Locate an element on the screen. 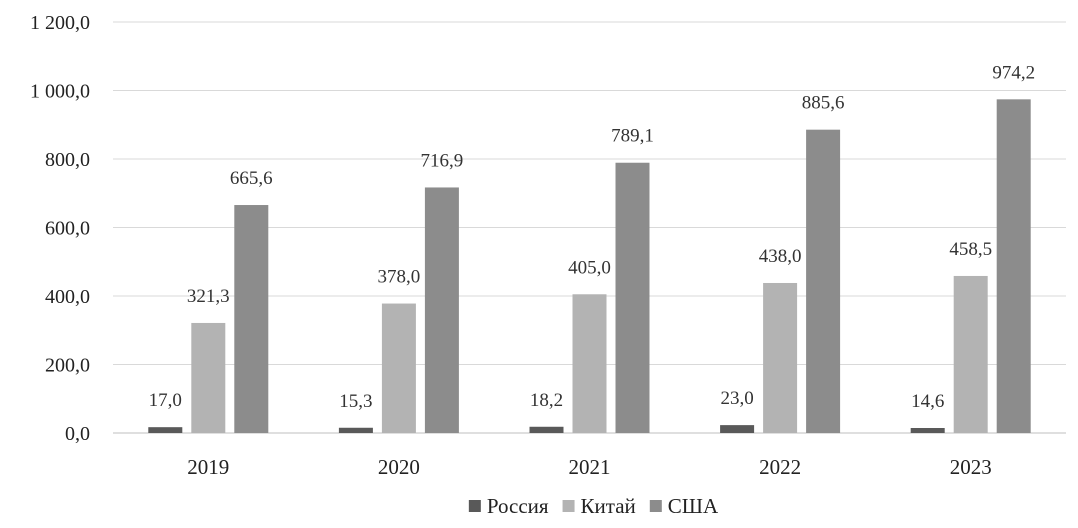 The height and width of the screenshot is (528, 1078). legend-label: Китай is located at coordinates (608, 506).